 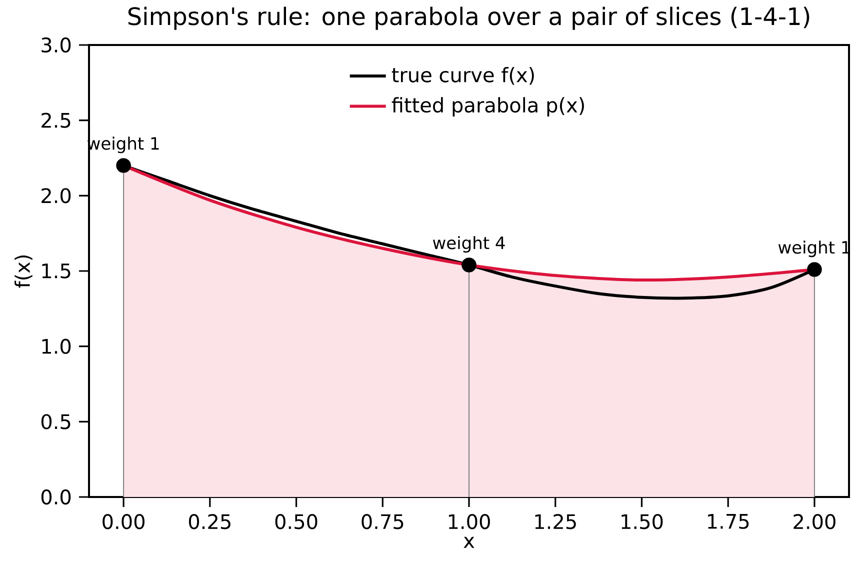 What do you see at coordinates (123, 522) in the screenshot?
I see `x-tick-label: 0.00` at bounding box center [123, 522].